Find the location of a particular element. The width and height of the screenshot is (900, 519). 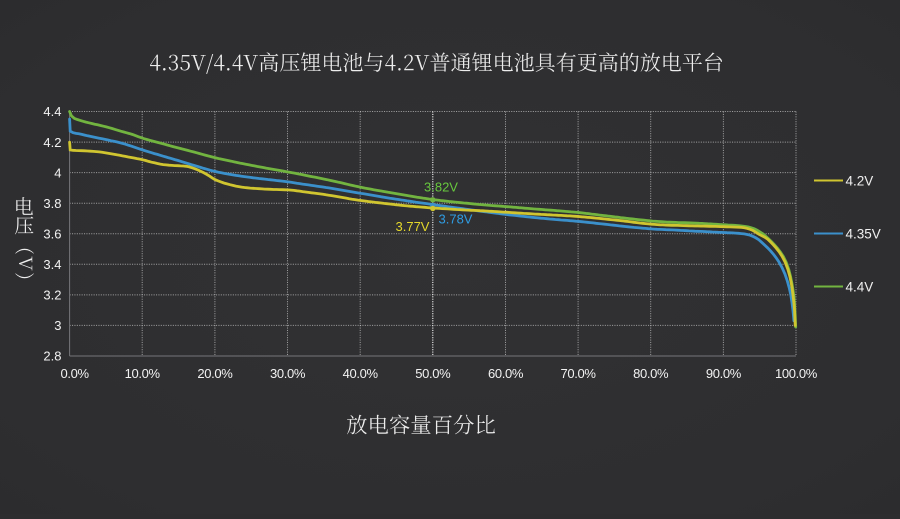

svg-text: 10.0% is located at coordinates (143, 373).